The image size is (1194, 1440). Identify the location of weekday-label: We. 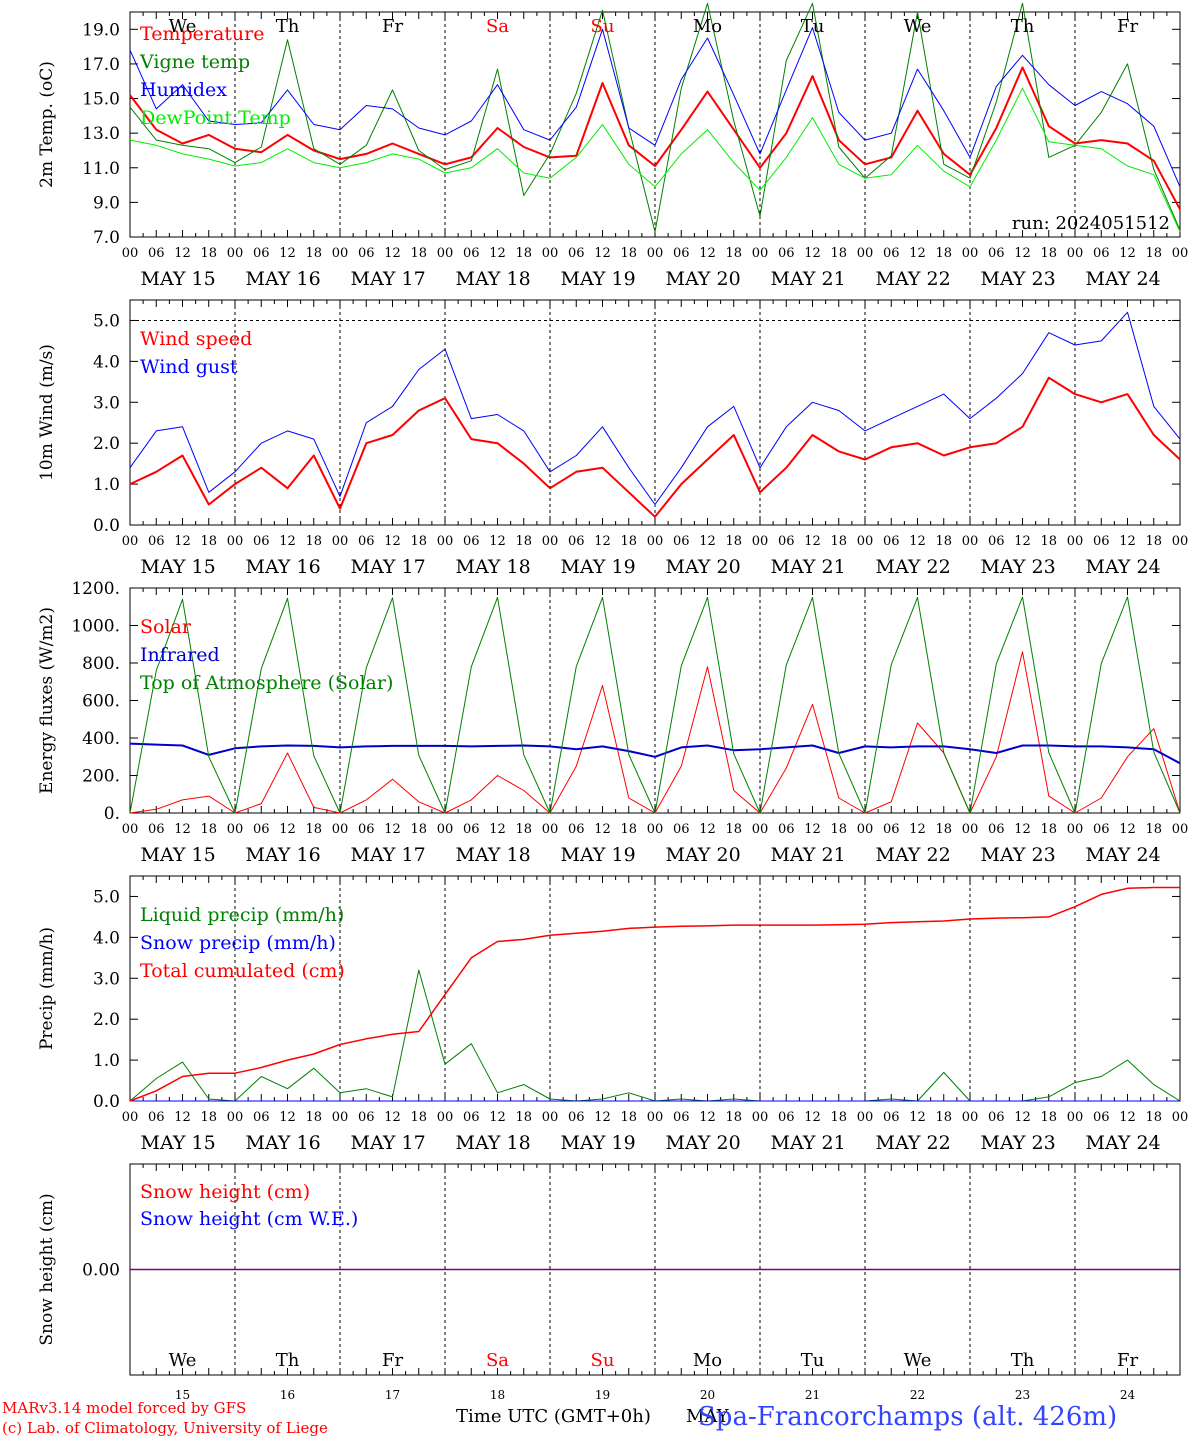
(183, 1360).